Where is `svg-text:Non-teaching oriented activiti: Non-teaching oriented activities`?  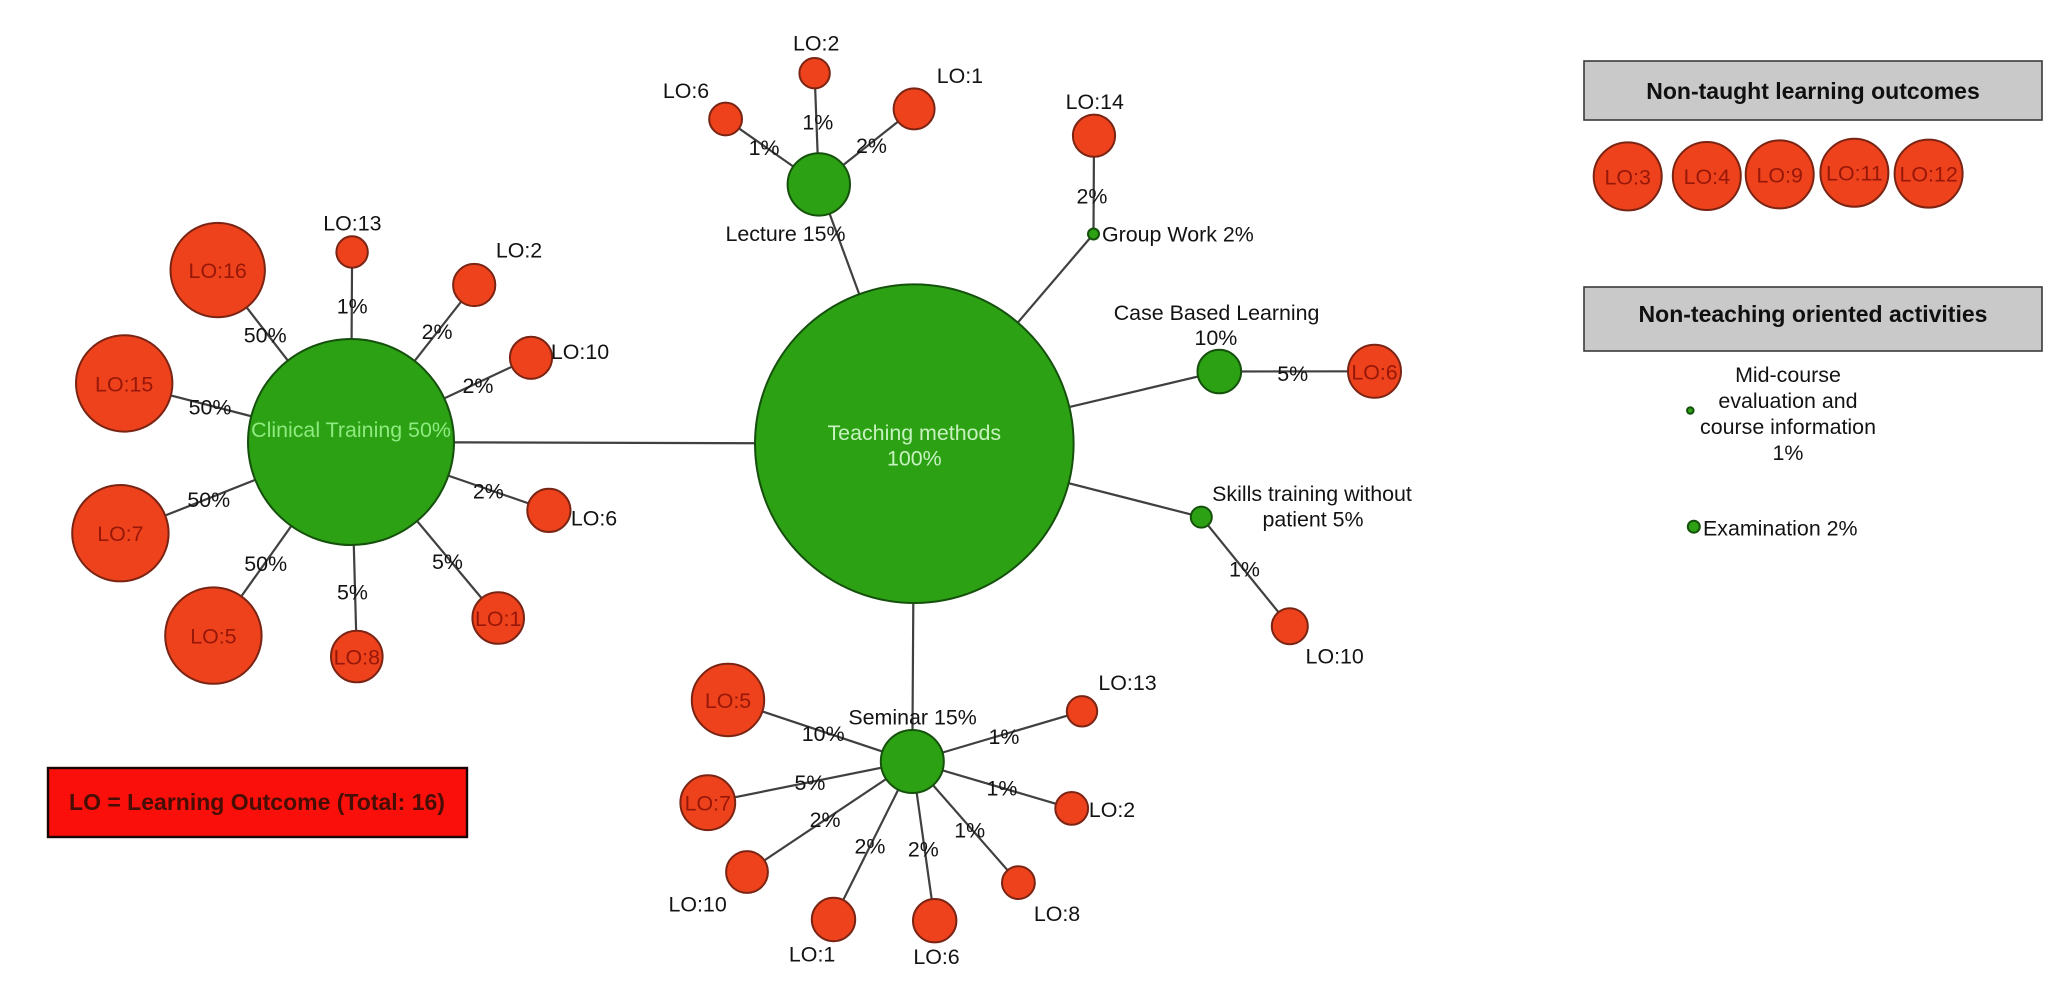 svg-text:Non-teaching oriented activiti: Non-teaching oriented activities is located at coordinates (1813, 314).